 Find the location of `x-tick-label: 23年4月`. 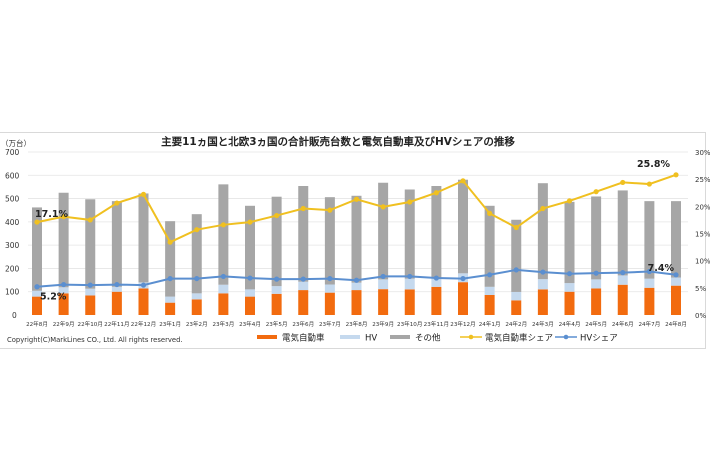

x-tick-label: 23年4月 is located at coordinates (250, 324).